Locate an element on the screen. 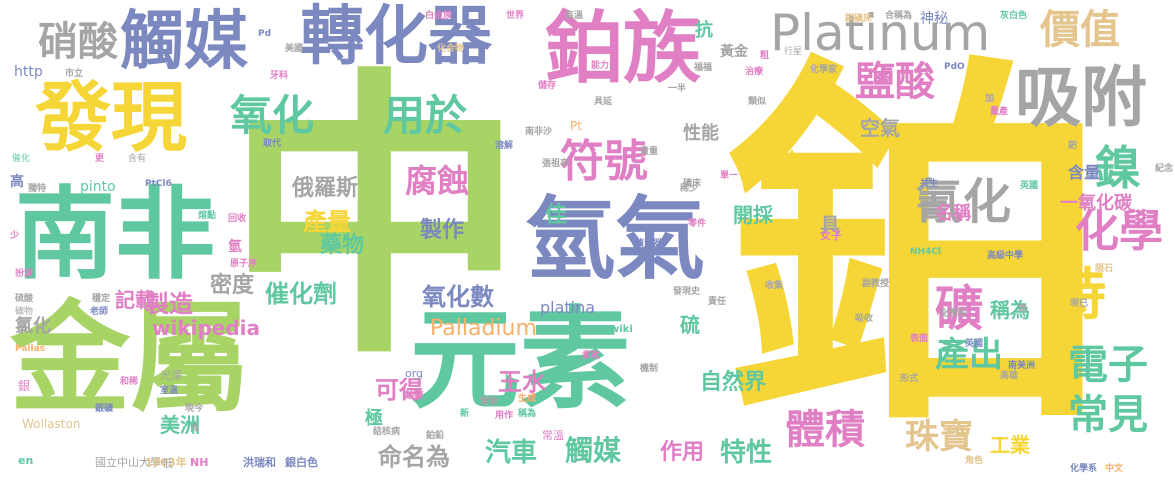 The image size is (1175, 482). word-jia: 佳 is located at coordinates (556, 215).